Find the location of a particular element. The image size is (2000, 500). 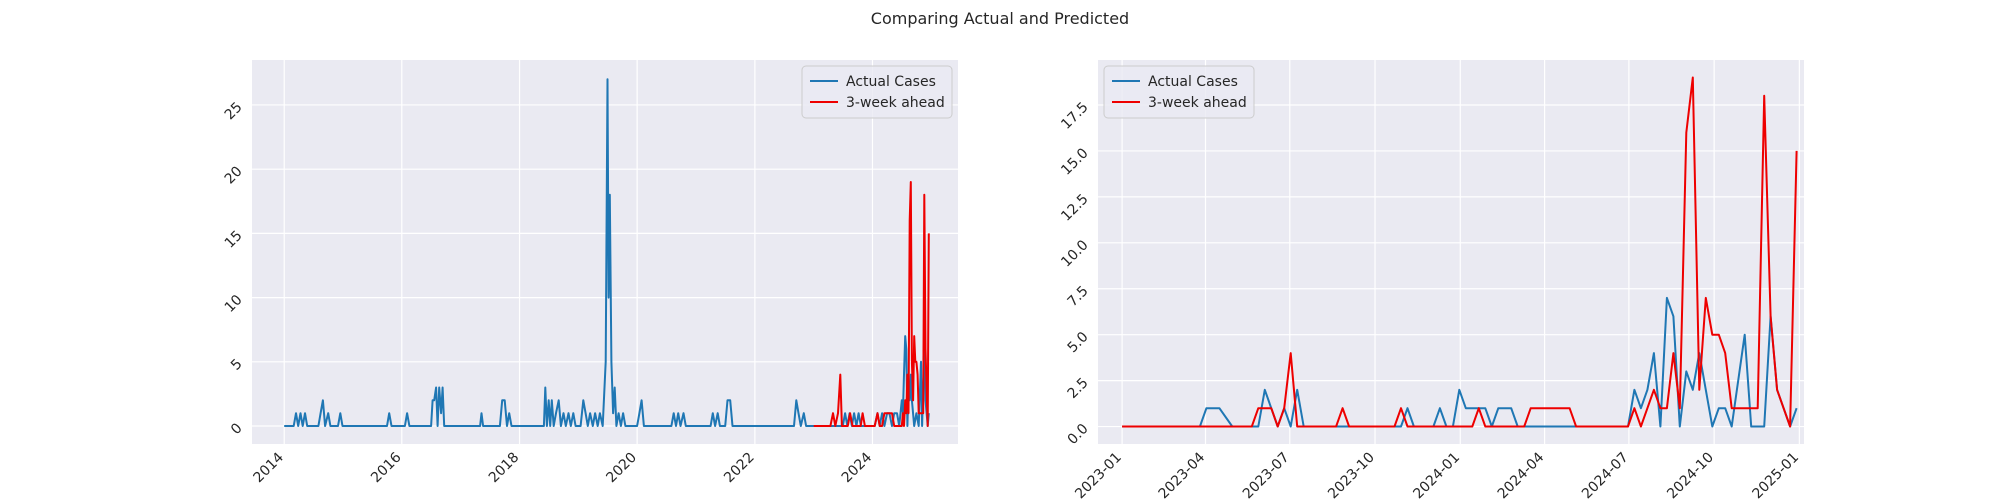

chart-1-y-tick-label: 7.5 is located at coordinates (1078, 296).